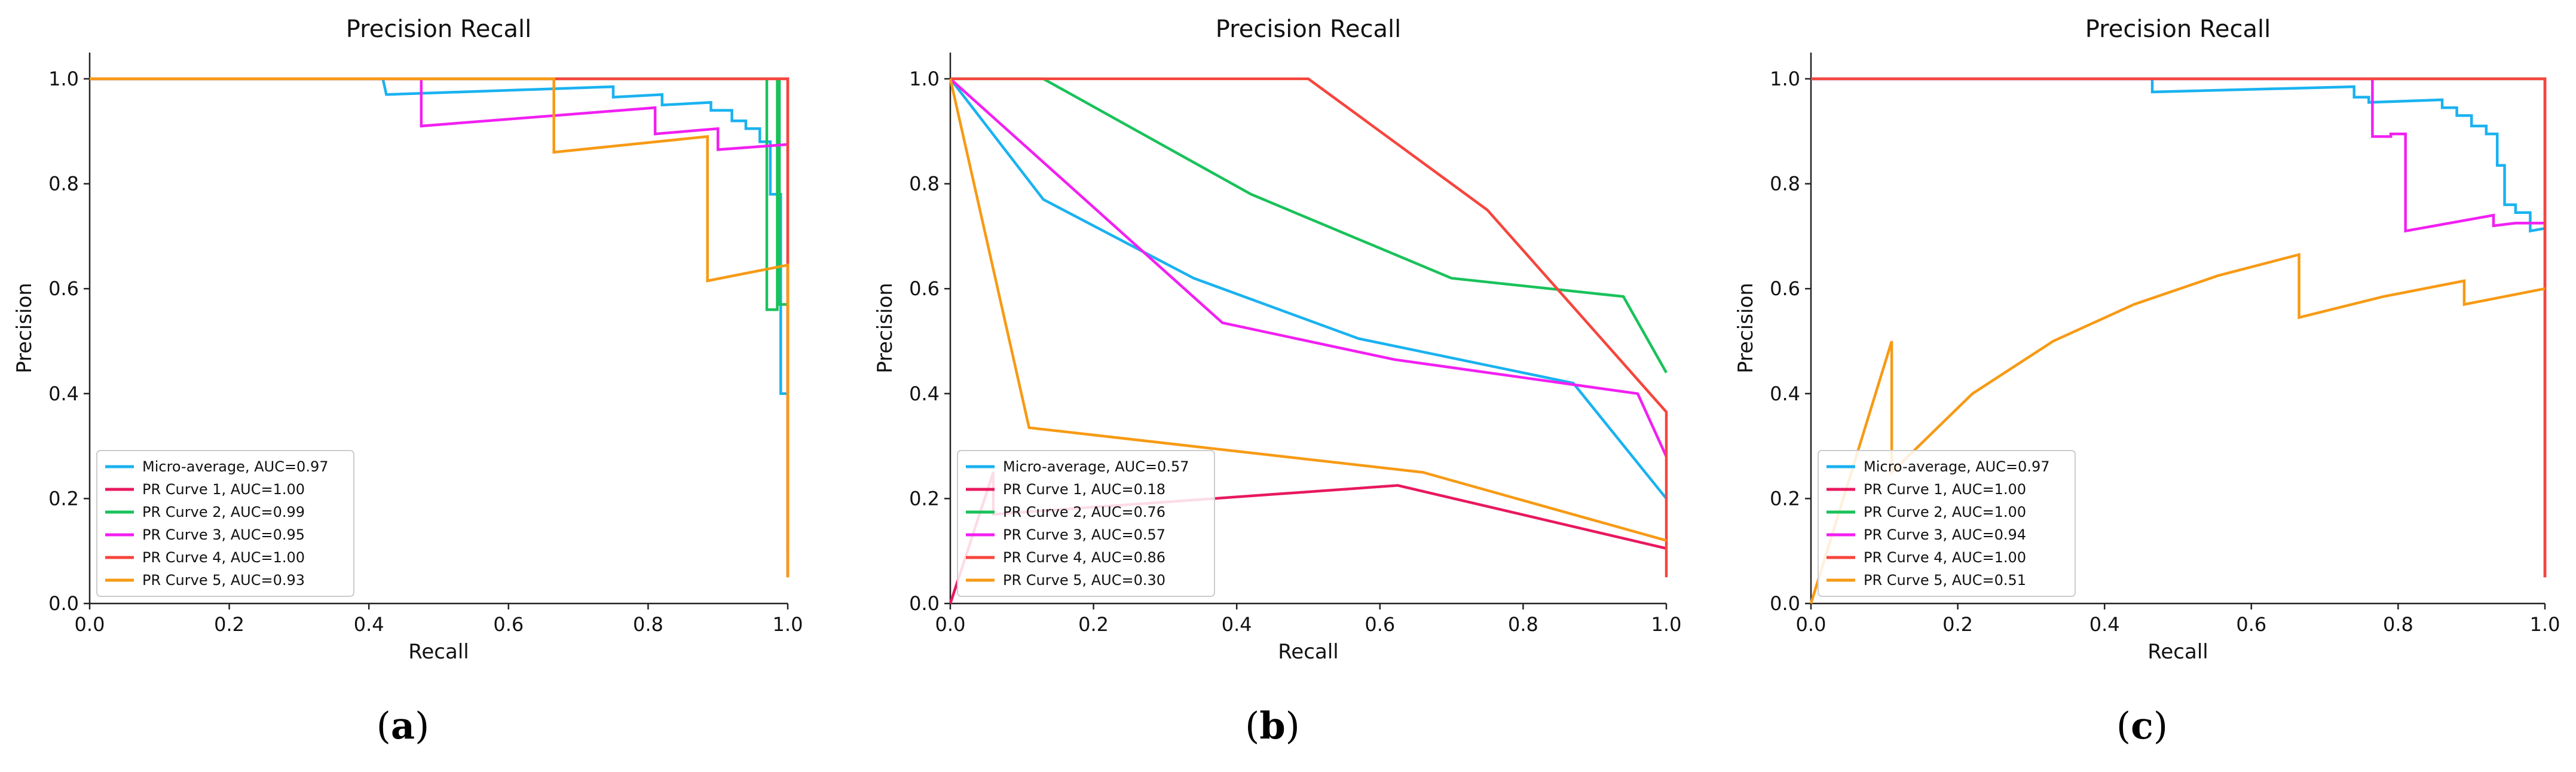 This screenshot has width=2576, height=772. What do you see at coordinates (223, 580) in the screenshot?
I see `legend-entry: PR Curve 5, AUC=0.93` at bounding box center [223, 580].